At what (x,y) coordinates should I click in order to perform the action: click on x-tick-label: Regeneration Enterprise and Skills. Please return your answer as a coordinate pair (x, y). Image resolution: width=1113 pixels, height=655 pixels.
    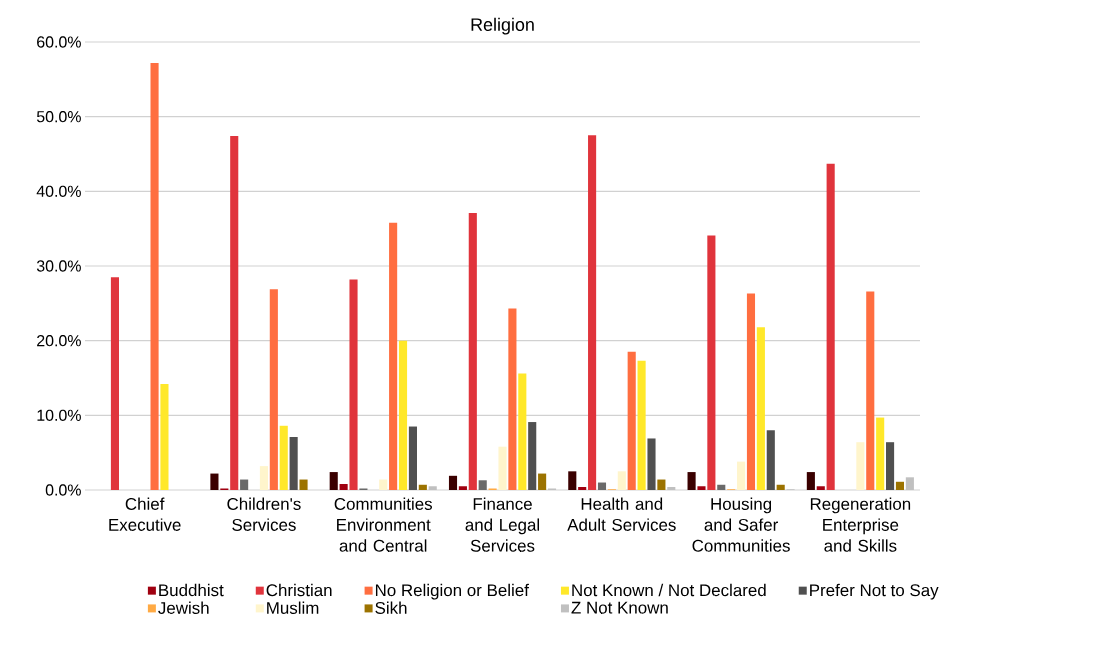
    Looking at the image, I should click on (860, 524).